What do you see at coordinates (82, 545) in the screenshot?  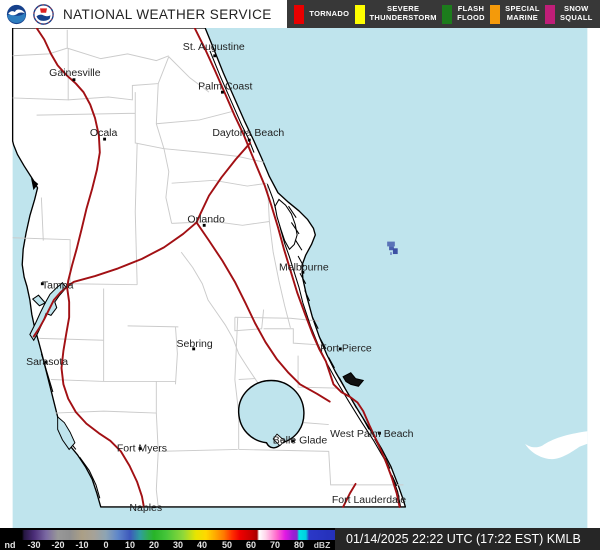 I see `scale-tick--10: -10` at bounding box center [82, 545].